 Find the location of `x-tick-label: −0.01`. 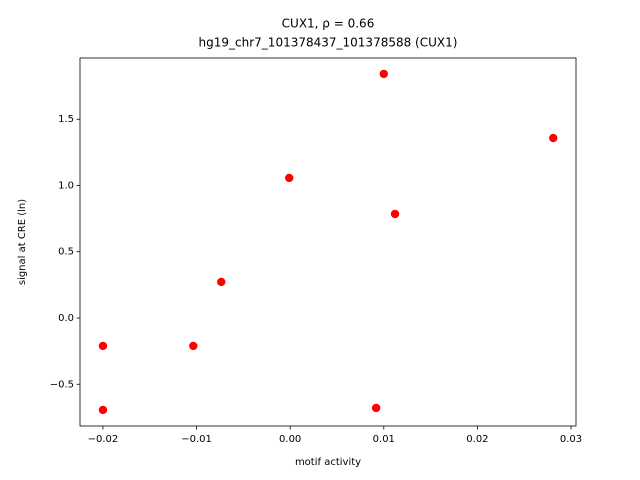

x-tick-label: −0.01 is located at coordinates (196, 439).